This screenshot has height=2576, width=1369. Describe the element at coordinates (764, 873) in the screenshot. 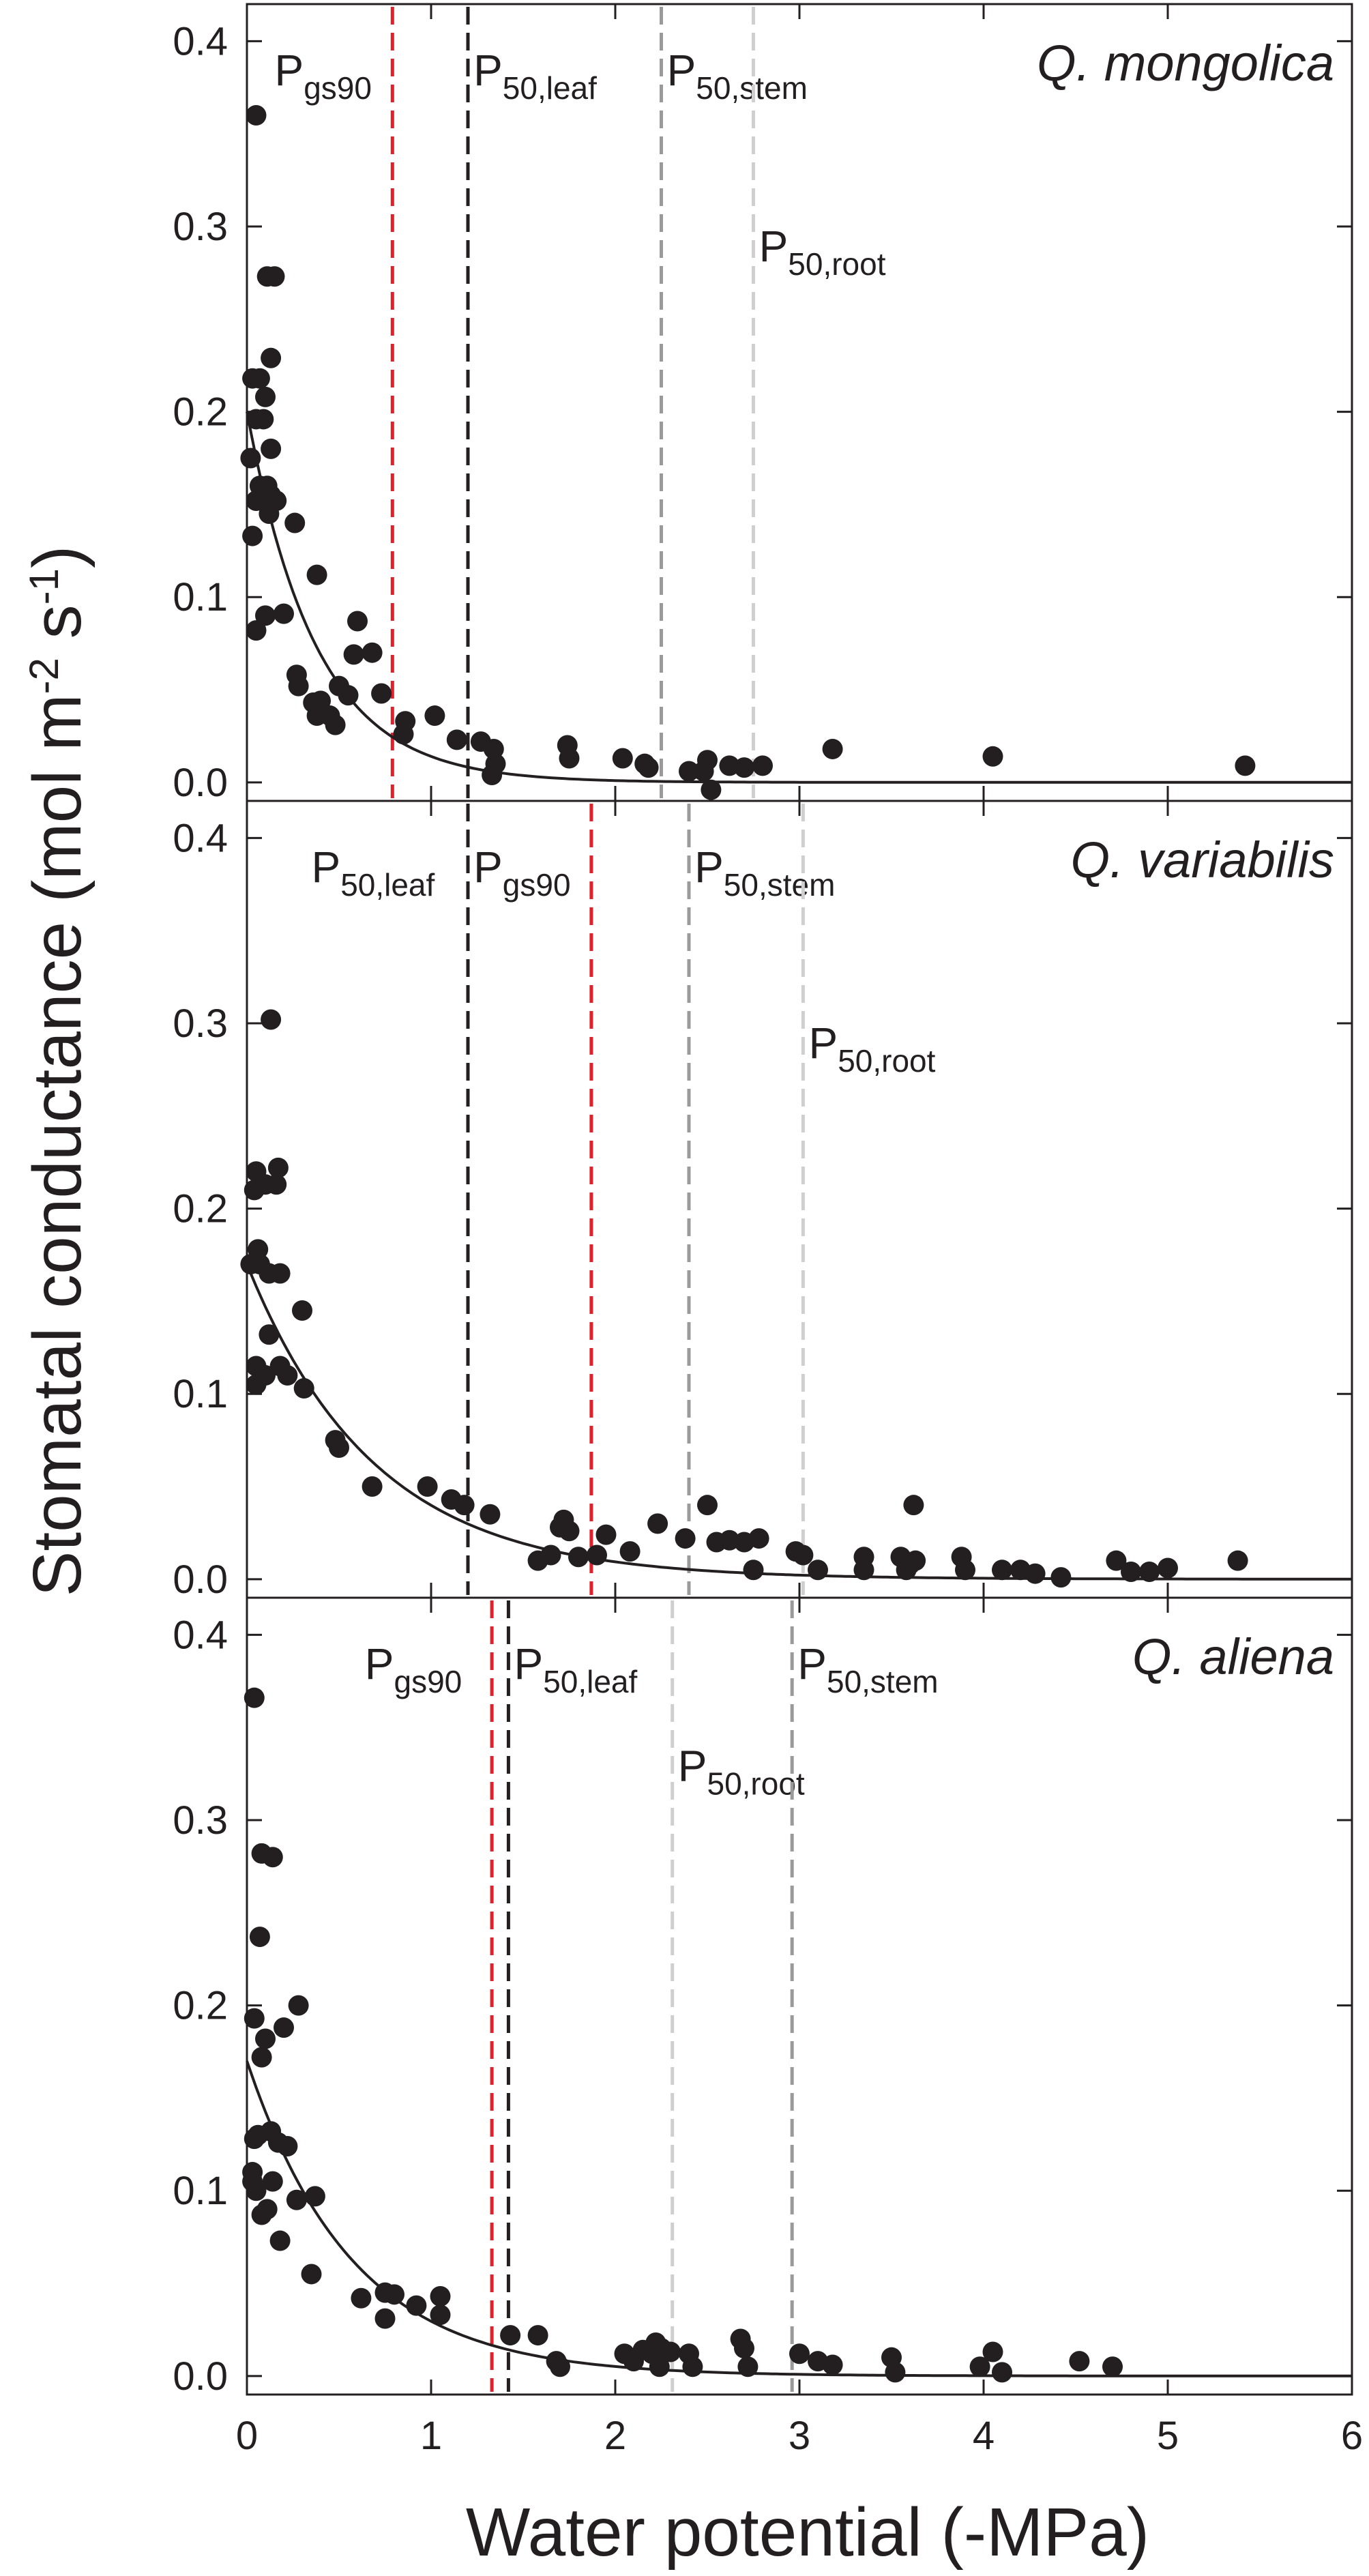

I see `threshold-label-stem: P50,stem` at that location.